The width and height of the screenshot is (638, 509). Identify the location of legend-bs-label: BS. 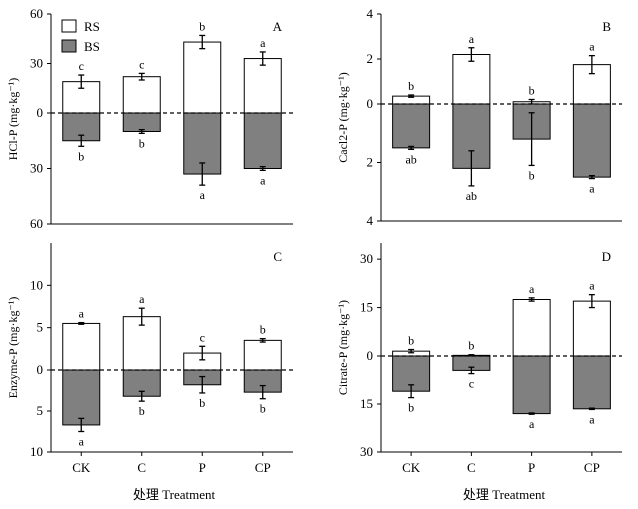
(92, 46).